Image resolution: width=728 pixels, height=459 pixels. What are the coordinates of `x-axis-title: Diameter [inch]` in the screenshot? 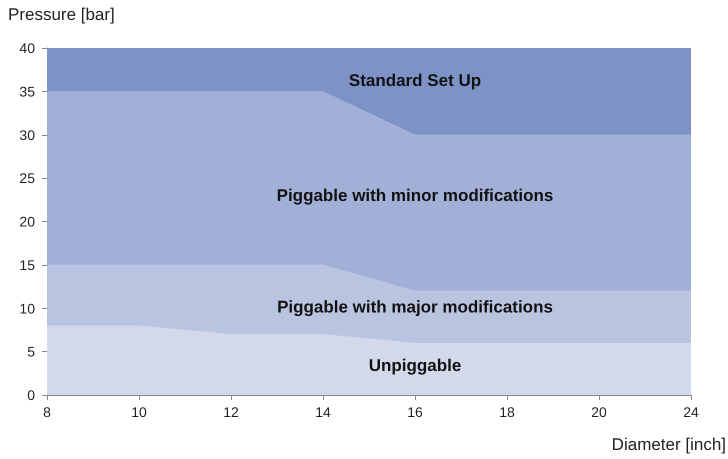 It's located at (669, 444).